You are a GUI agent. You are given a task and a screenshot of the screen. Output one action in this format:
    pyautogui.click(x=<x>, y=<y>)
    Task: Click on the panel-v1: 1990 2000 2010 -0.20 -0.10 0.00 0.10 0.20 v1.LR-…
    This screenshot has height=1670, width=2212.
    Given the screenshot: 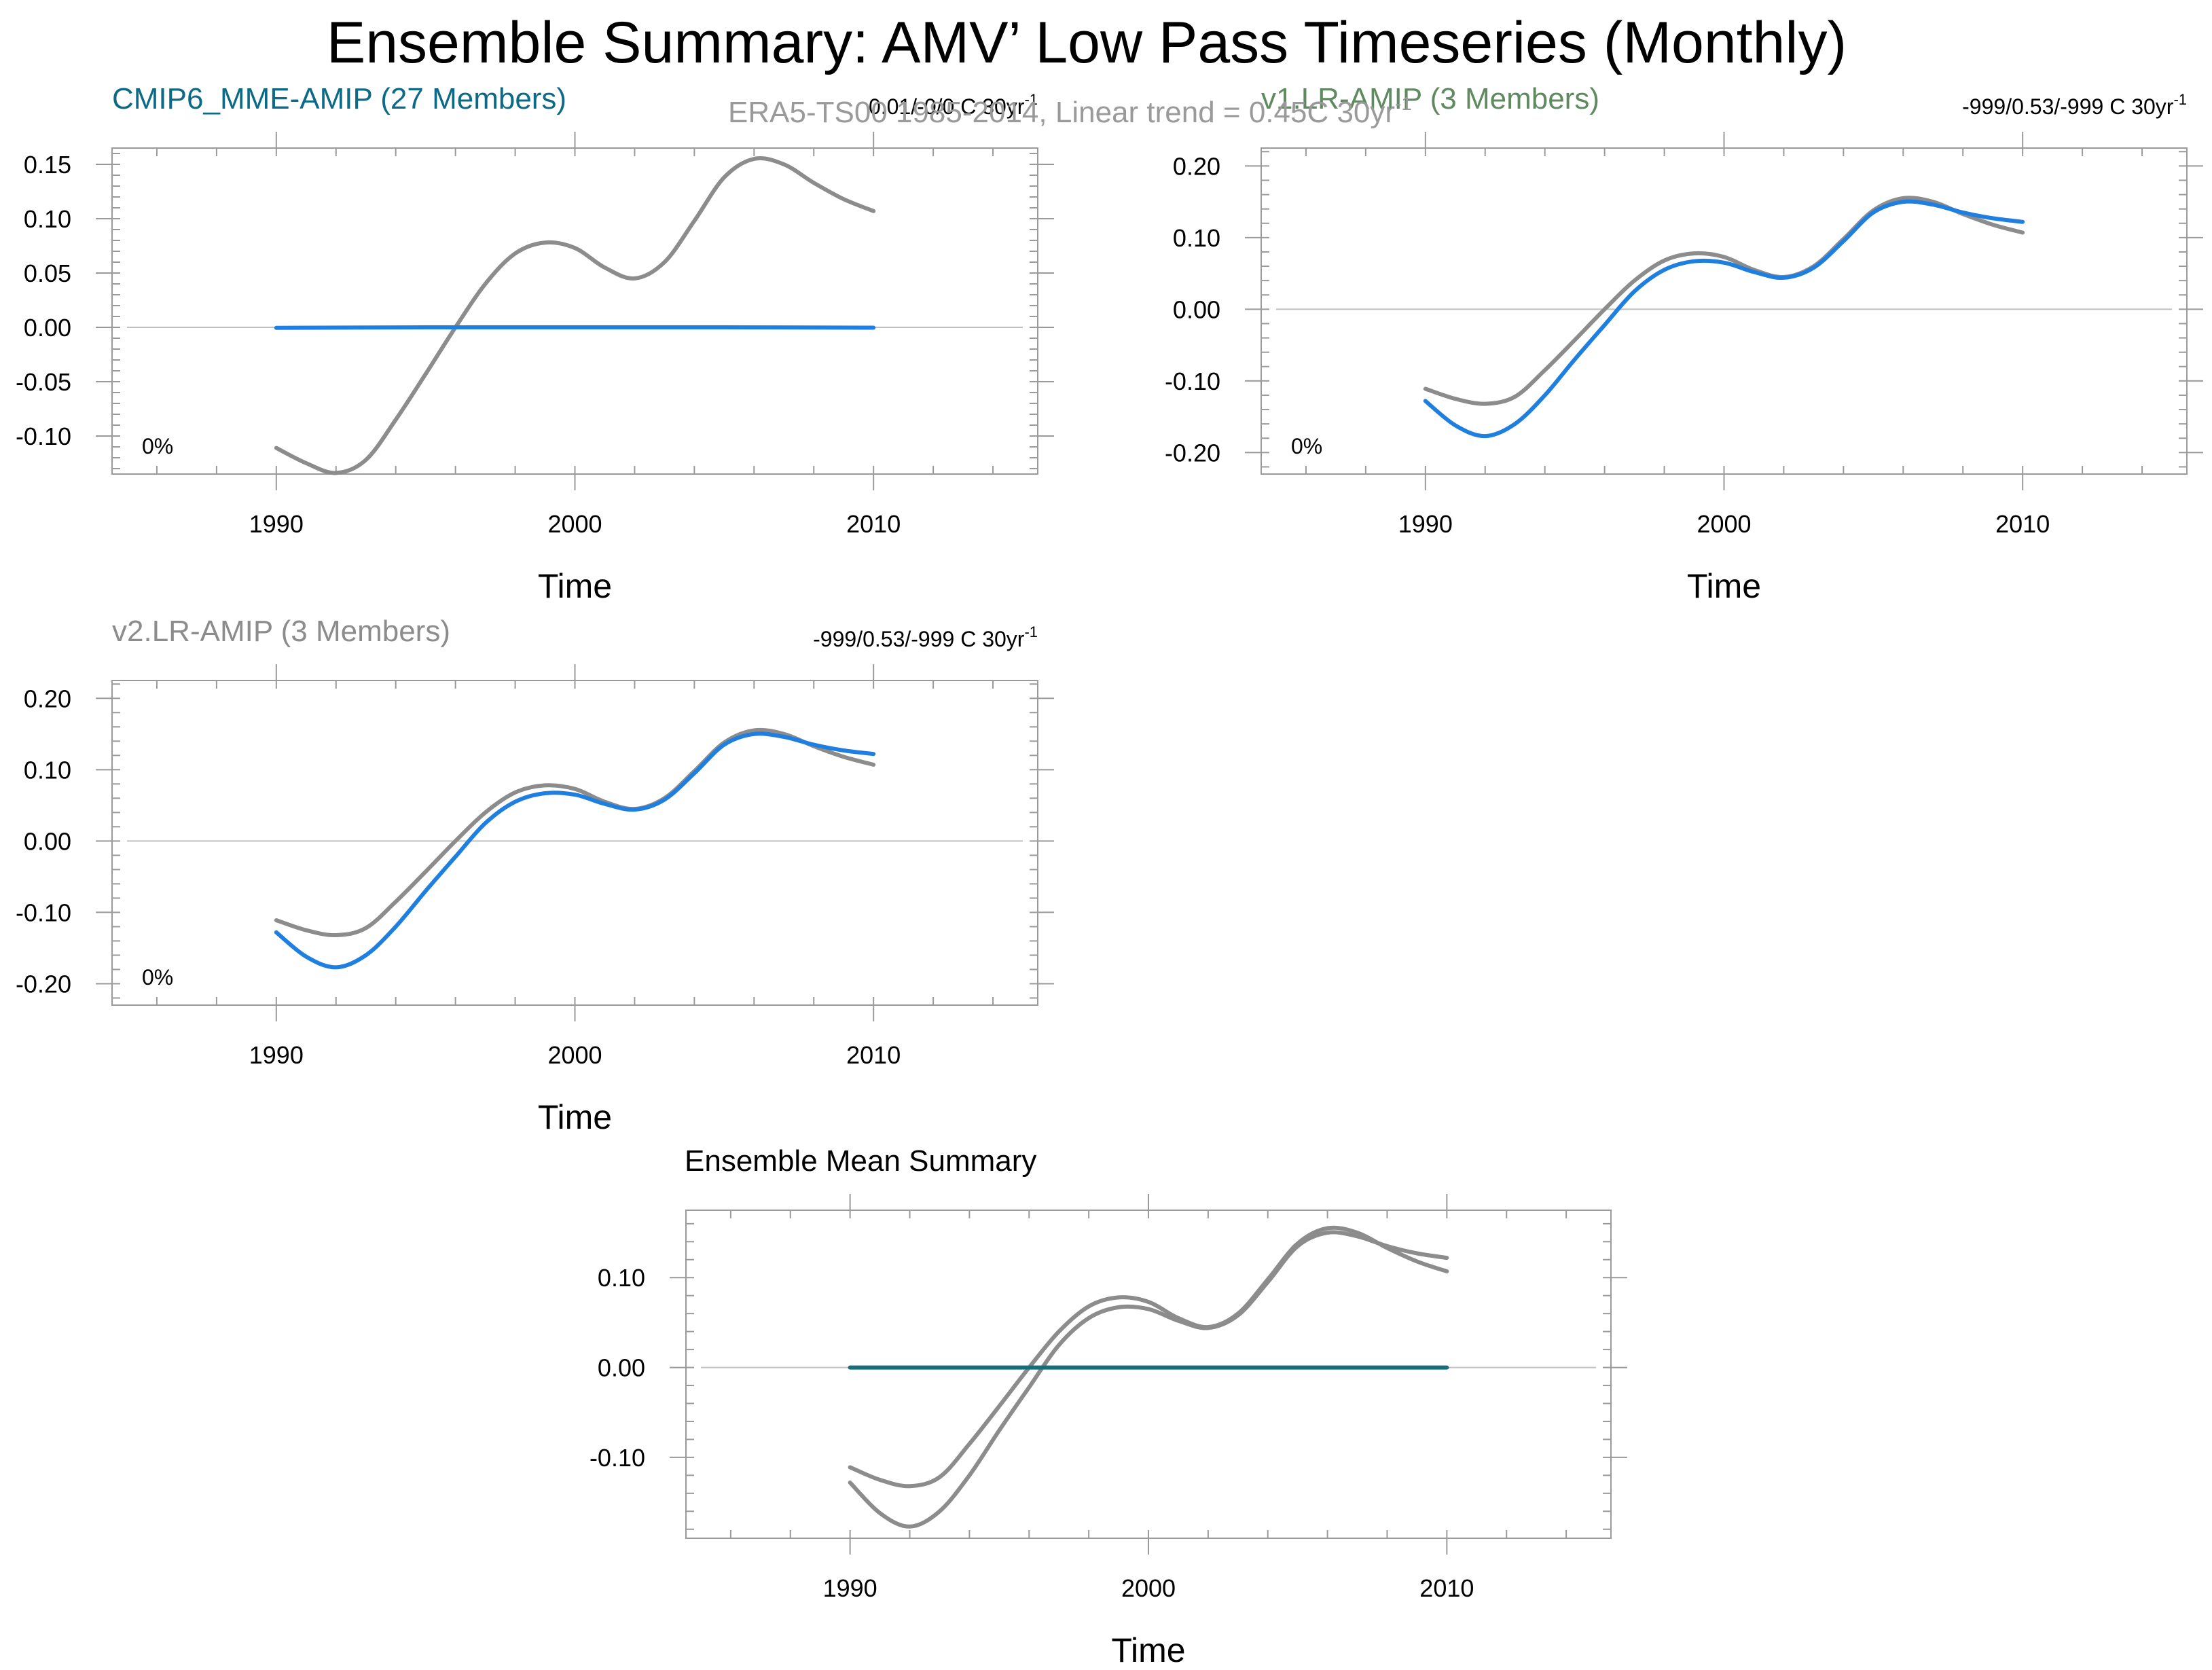 What is the action you would take?
    pyautogui.click(x=1684, y=343)
    